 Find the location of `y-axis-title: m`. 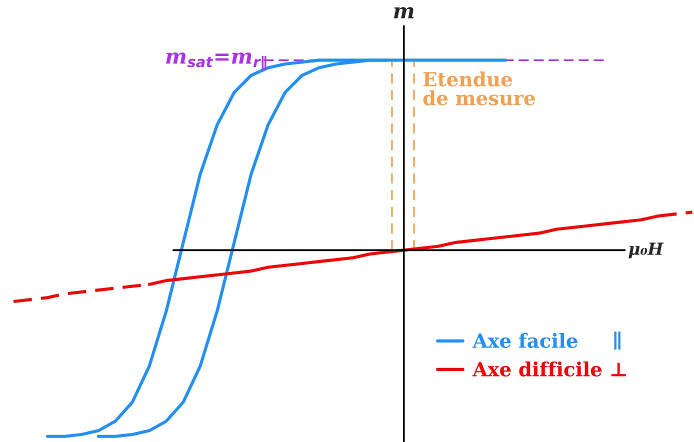

y-axis-title: m is located at coordinates (404, 12).